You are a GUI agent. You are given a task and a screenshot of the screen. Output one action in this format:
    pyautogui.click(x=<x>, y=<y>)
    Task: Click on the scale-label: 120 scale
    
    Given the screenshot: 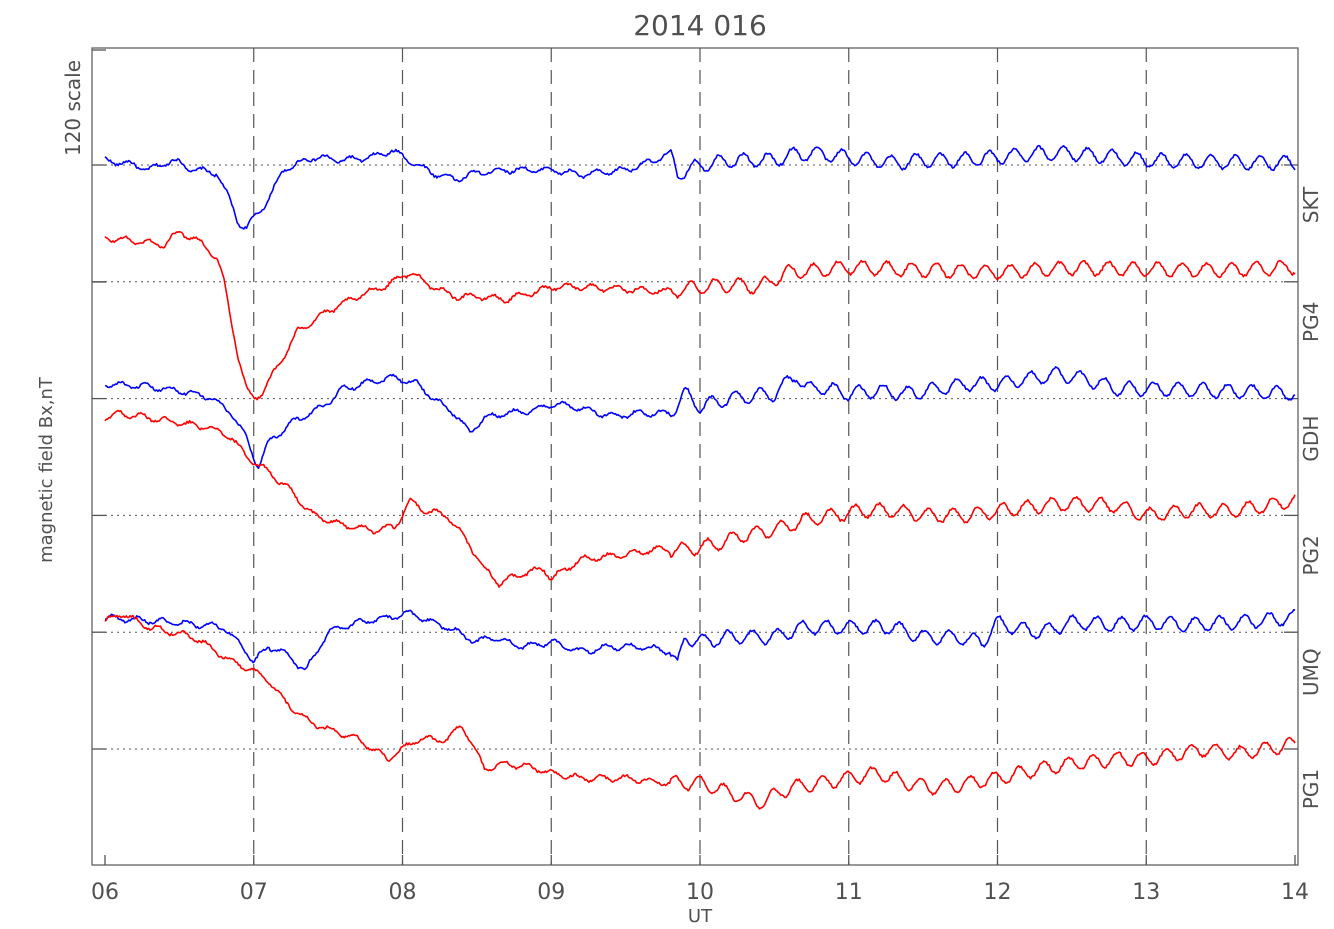 What is the action you would take?
    pyautogui.click(x=73, y=108)
    